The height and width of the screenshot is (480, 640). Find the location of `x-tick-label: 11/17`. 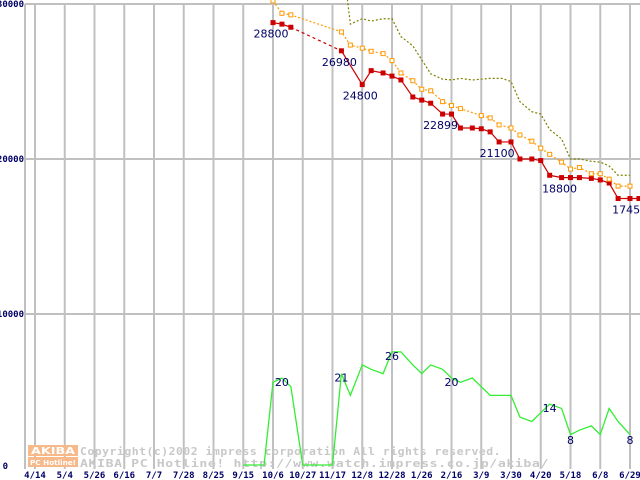

x-tick-label: 11/17 is located at coordinates (332, 475).